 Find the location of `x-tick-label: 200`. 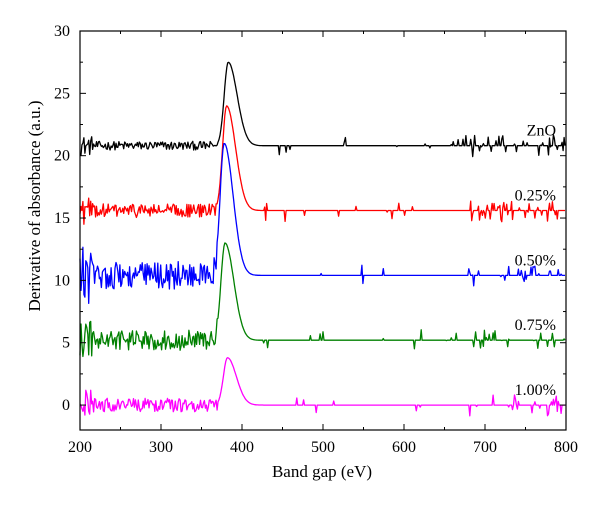

x-tick-label: 200 is located at coordinates (80, 447).